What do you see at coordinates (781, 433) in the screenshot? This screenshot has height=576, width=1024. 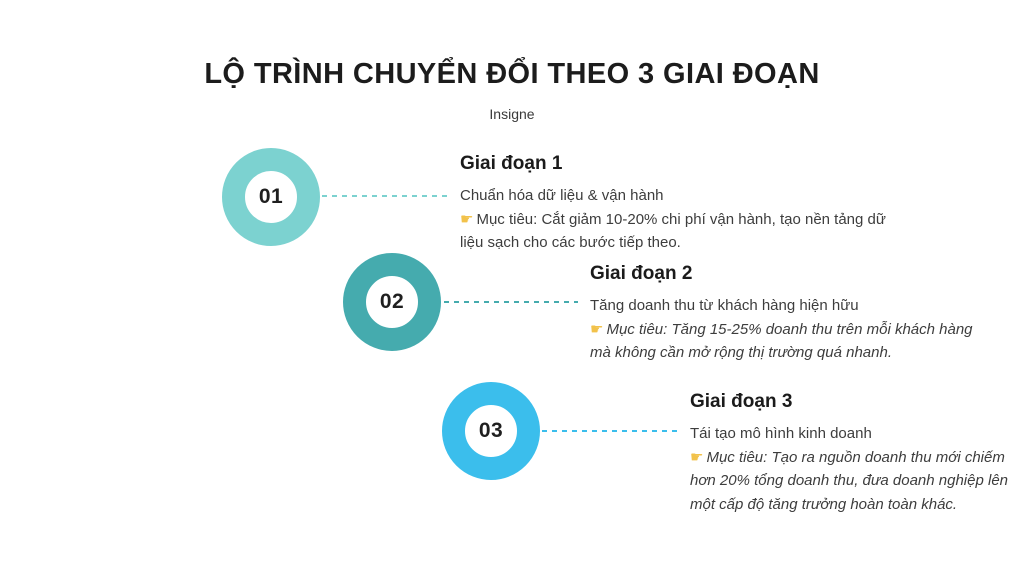 I see `step-description: Tái tạo mô hình kinh doanh` at bounding box center [781, 433].